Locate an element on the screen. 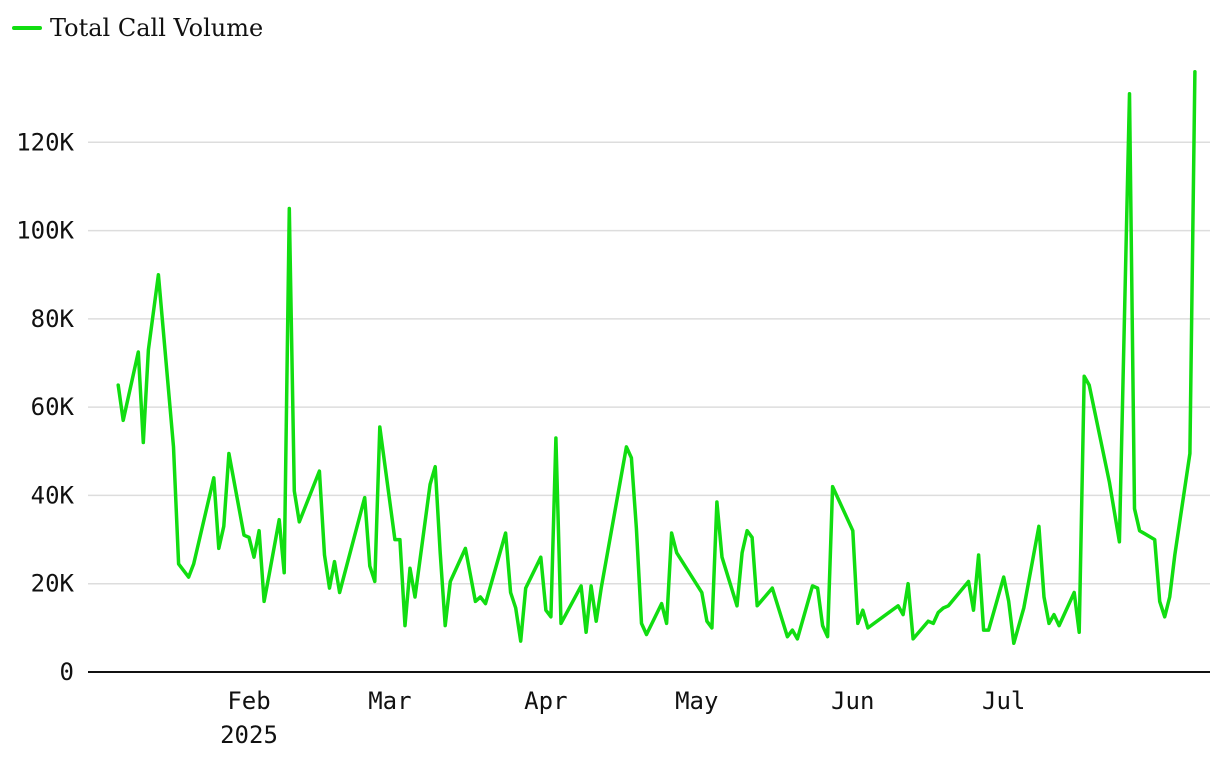  x-tick-label: Mar is located at coordinates (389, 701).